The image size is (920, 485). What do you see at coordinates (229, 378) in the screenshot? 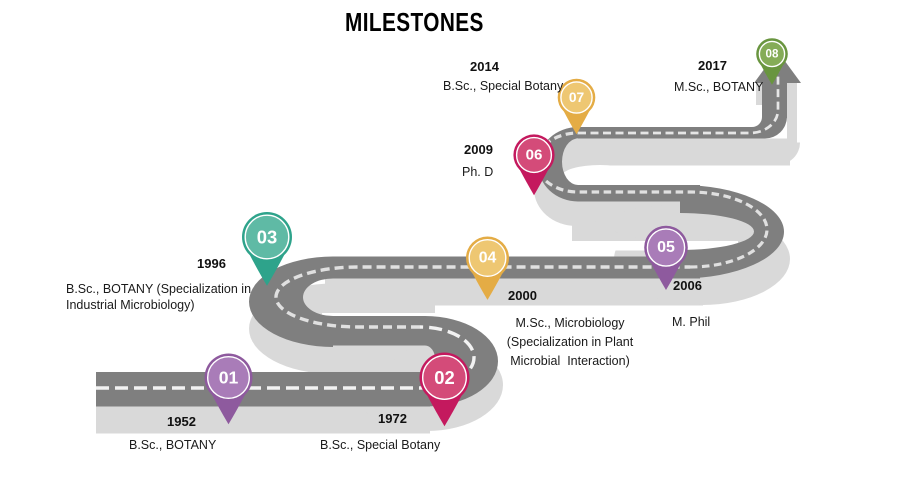
I see `svg-text: 01` at bounding box center [229, 378].